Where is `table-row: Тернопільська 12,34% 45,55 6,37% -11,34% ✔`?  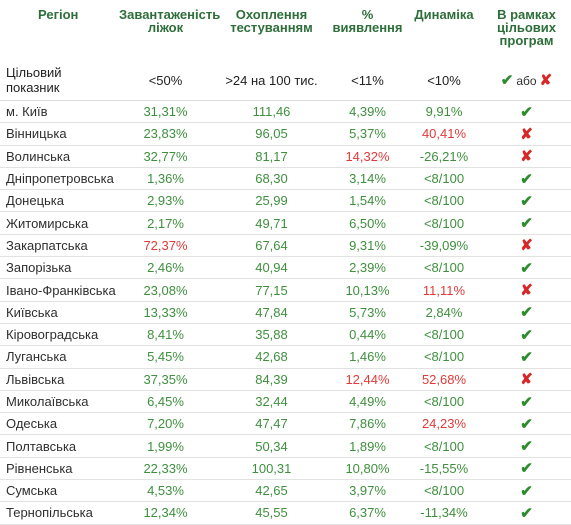 table-row: Тернопільська 12,34% 45,55 6,37% -11,34% ✔ is located at coordinates (285, 513).